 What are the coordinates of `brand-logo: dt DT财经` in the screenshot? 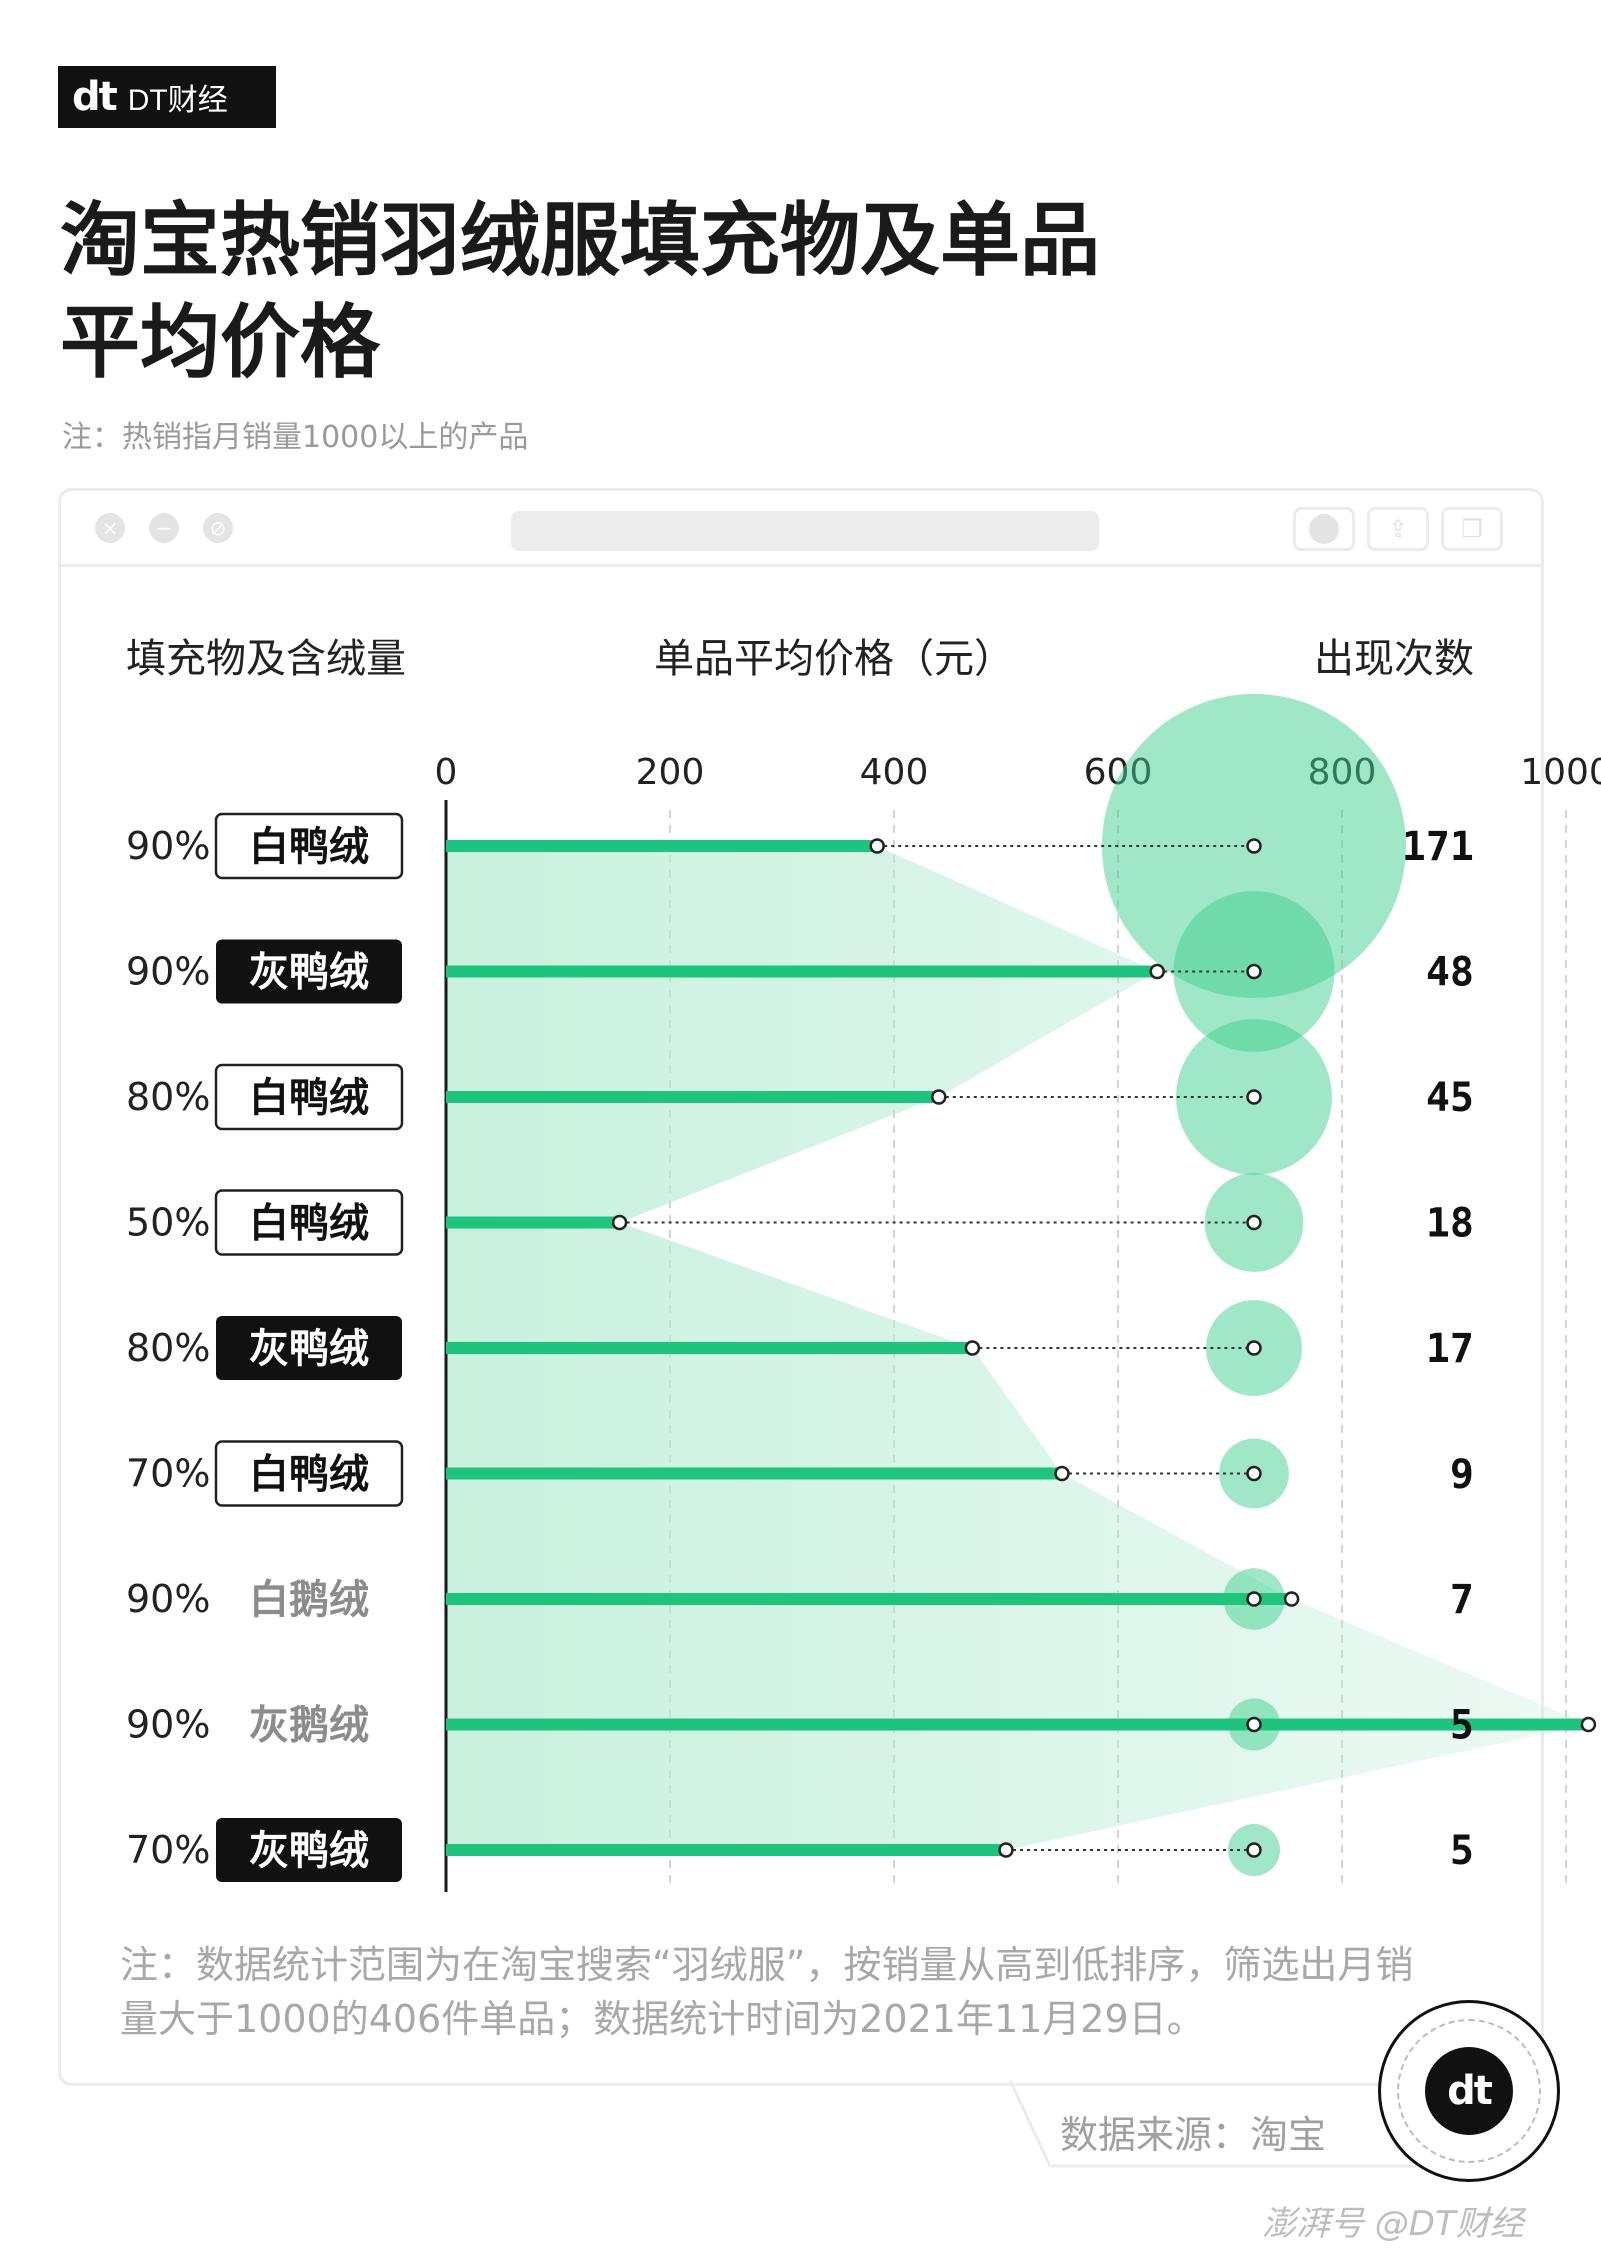 It's located at (167, 97).